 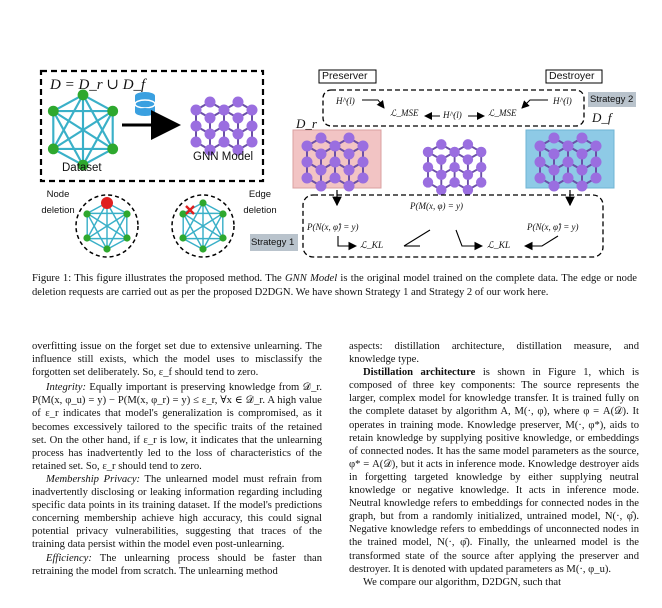 I want to click on pn-right: P(N(x, φ̂) = y), so click(x=553, y=227).